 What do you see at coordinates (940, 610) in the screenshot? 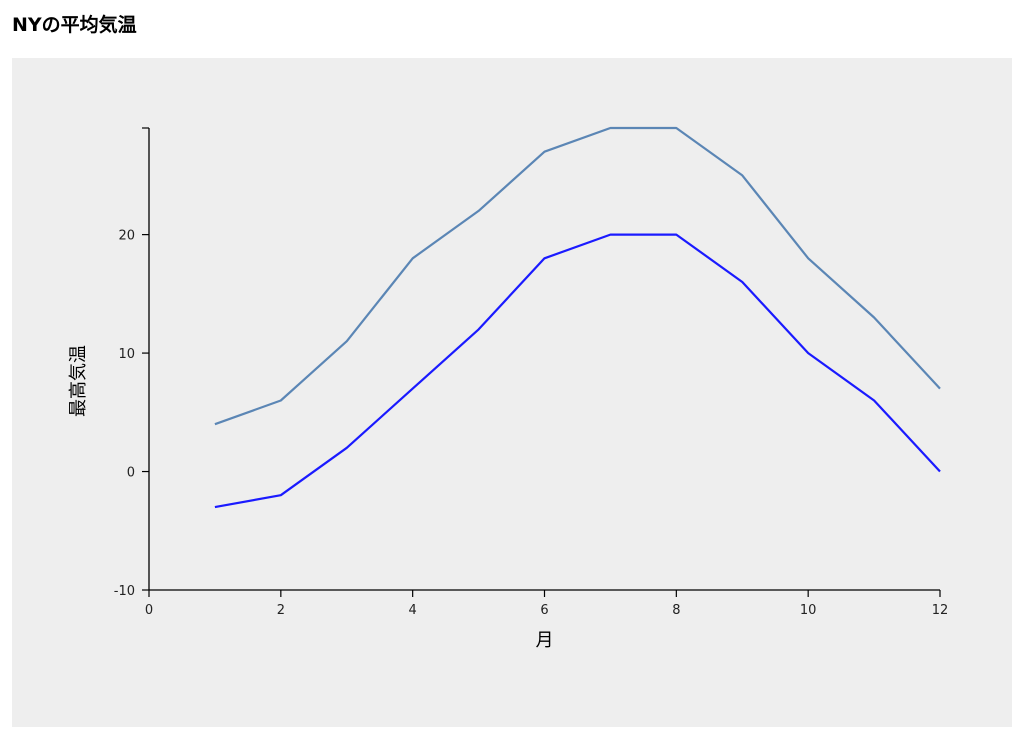
I see `x-tick-label: 12` at bounding box center [940, 610].